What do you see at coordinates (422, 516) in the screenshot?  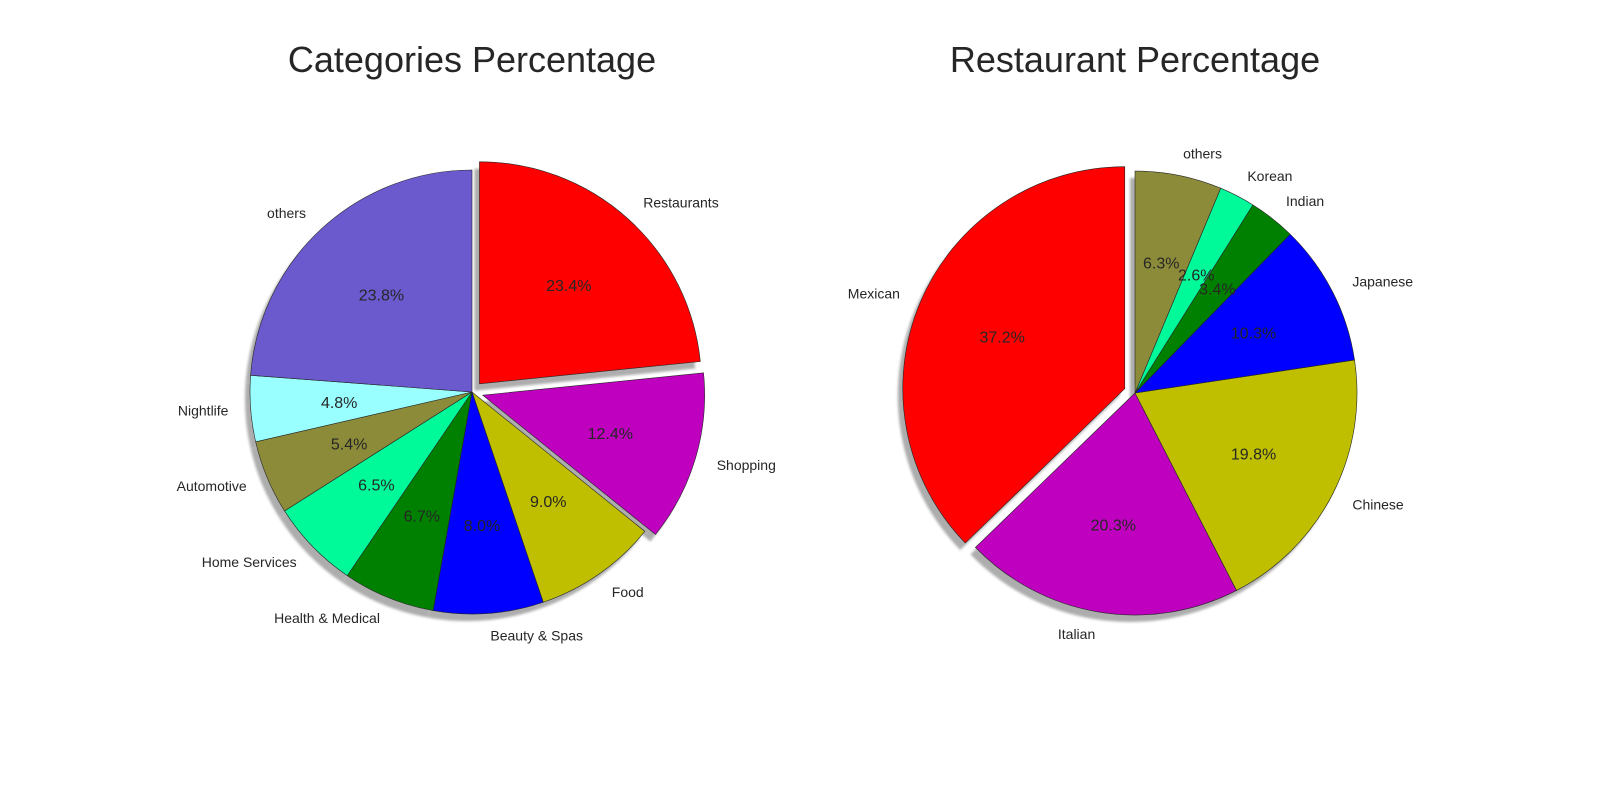 I see `categories-pct-health-and-medical: 6.7%` at bounding box center [422, 516].